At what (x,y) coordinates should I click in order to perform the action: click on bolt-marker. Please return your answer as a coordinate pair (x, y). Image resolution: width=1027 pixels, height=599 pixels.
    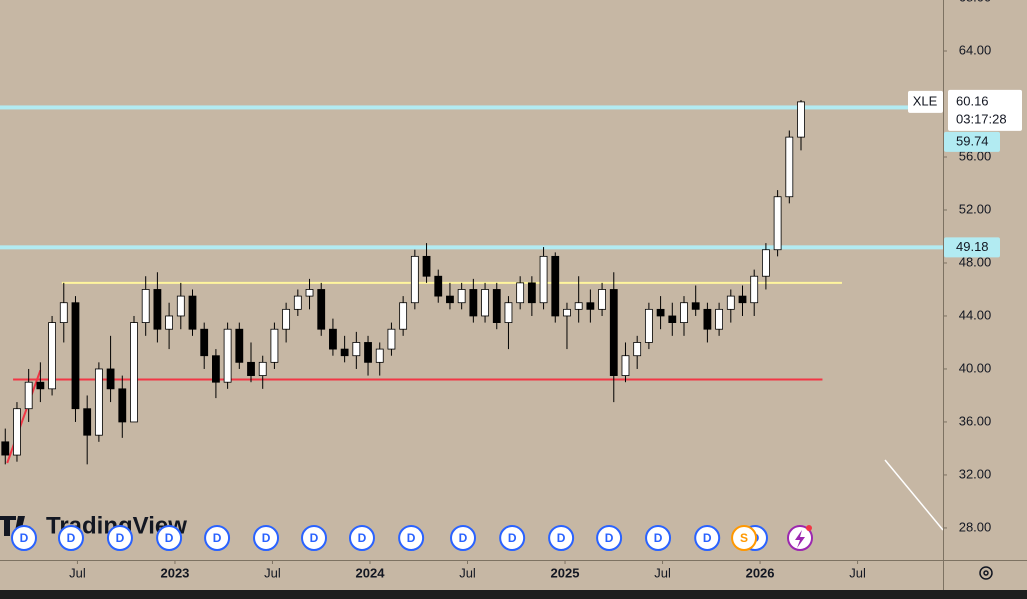
    Looking at the image, I should click on (800, 538).